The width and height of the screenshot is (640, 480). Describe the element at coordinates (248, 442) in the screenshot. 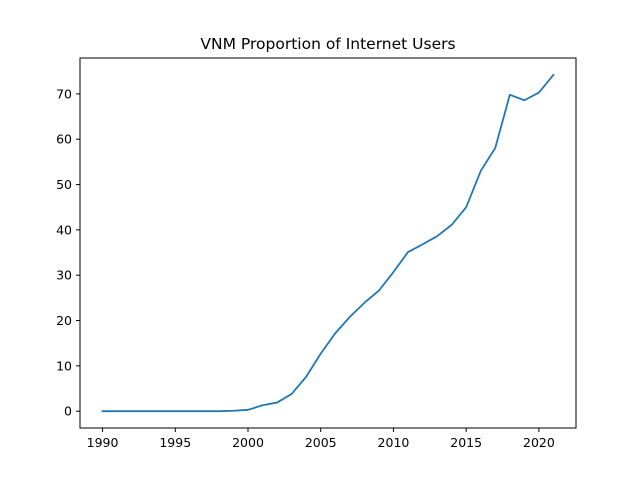

I see `x-tick-label: 2000` at that location.